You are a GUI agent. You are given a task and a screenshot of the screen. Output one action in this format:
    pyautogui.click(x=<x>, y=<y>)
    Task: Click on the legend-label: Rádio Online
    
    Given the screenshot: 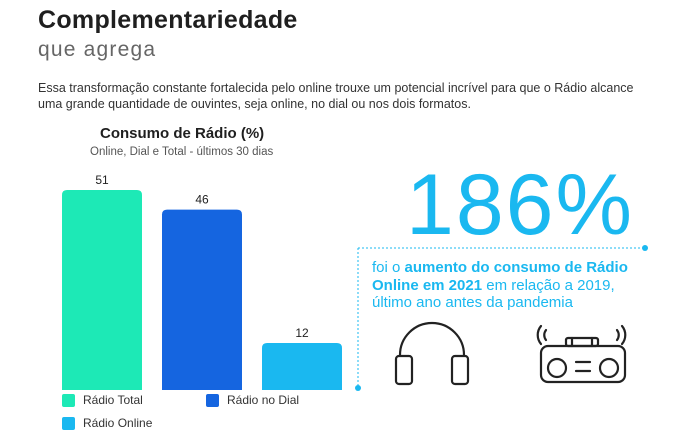 What is the action you would take?
    pyautogui.click(x=118, y=423)
    